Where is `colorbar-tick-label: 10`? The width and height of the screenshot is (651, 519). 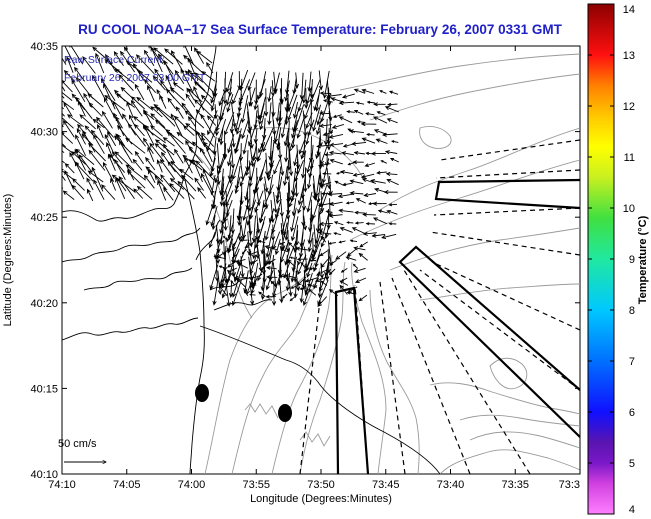
colorbar-tick-label: 10 is located at coordinates (629, 209).